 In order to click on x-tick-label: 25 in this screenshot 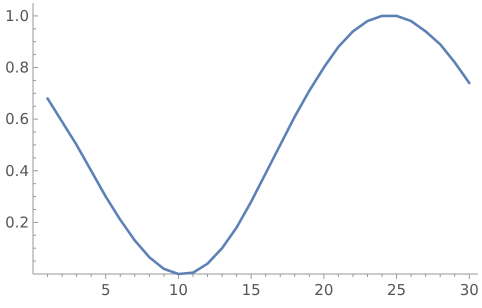, I will do `click(396, 290)`.